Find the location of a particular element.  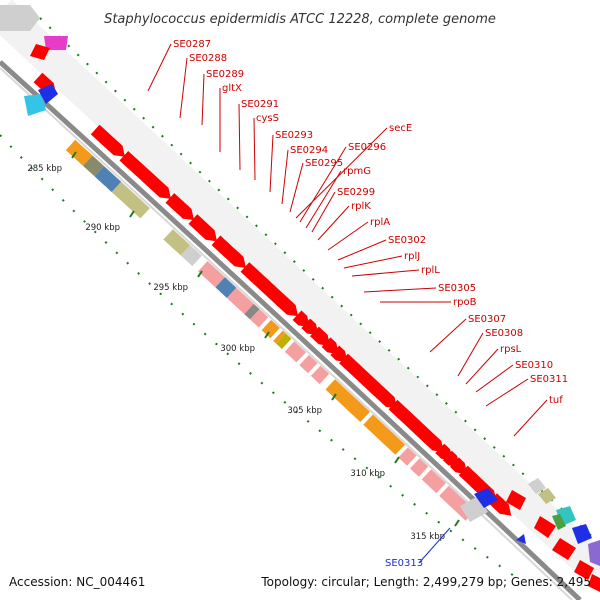

gene-label: rpoB is located at coordinates (465, 302).